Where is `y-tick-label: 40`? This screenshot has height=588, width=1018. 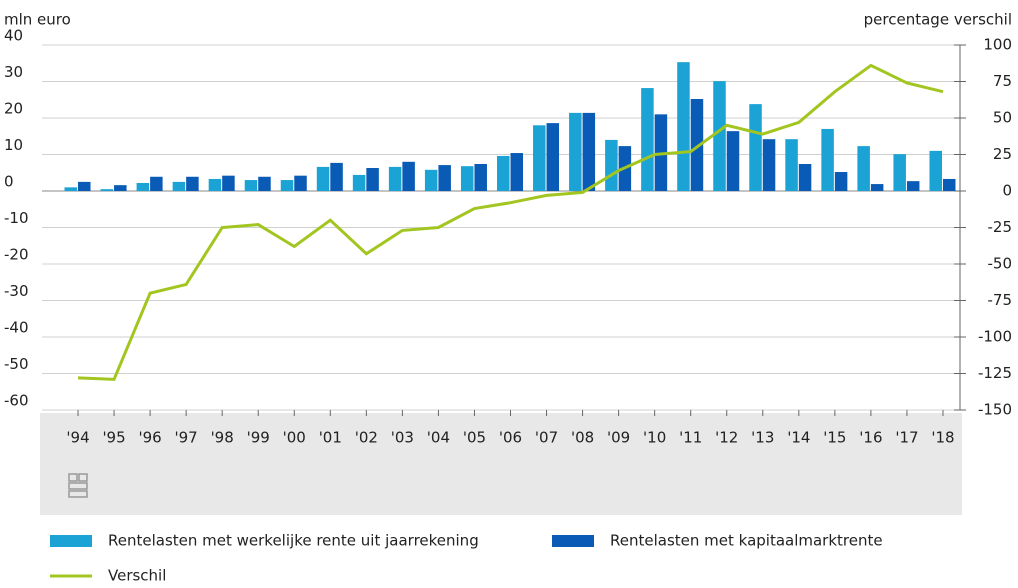
y-tick-label: 40 is located at coordinates (13, 36).